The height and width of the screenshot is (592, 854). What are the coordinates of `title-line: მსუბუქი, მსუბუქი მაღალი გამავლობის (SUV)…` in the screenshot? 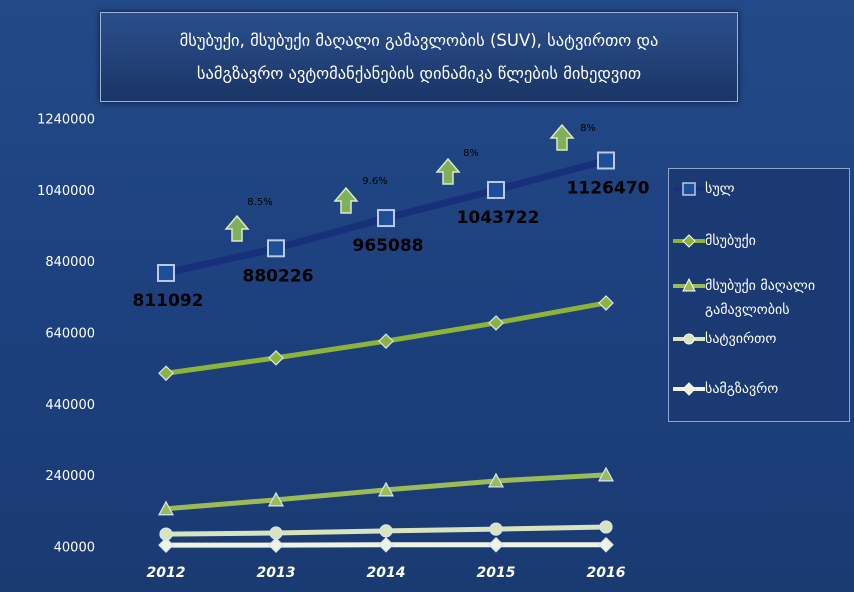 It's located at (419, 40).